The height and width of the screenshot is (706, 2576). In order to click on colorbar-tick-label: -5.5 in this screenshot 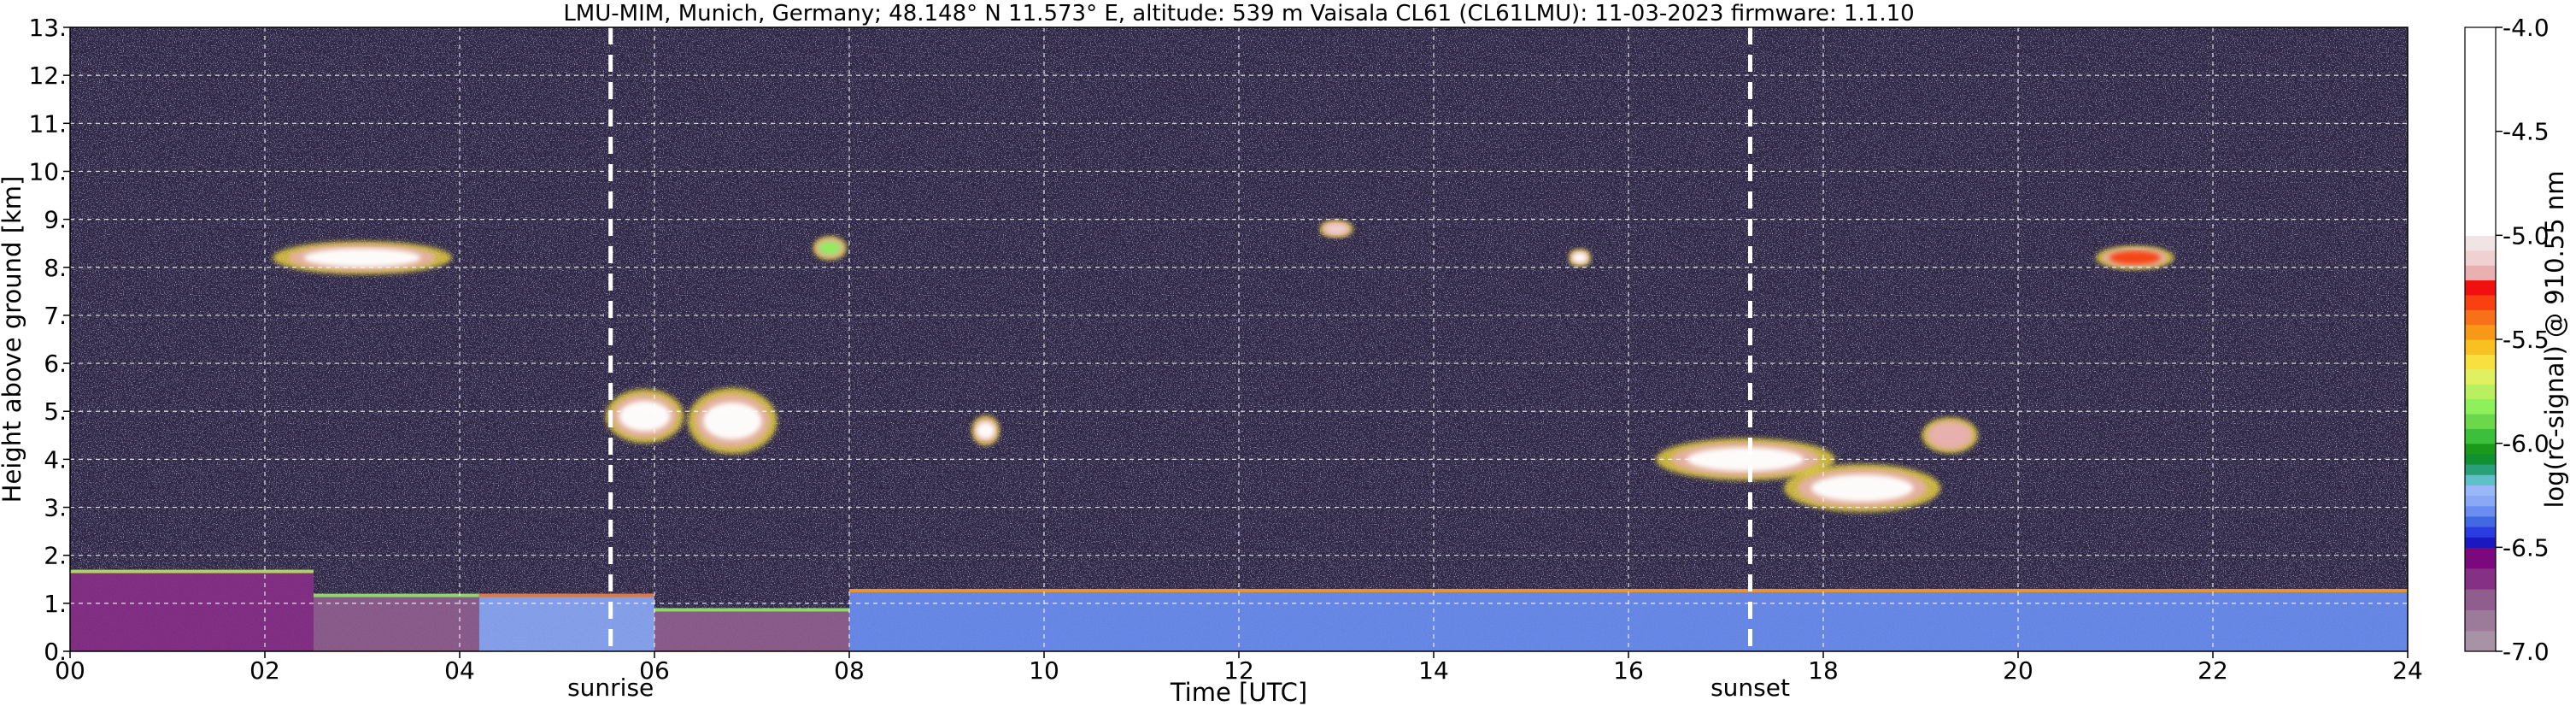, I will do `click(2526, 340)`.